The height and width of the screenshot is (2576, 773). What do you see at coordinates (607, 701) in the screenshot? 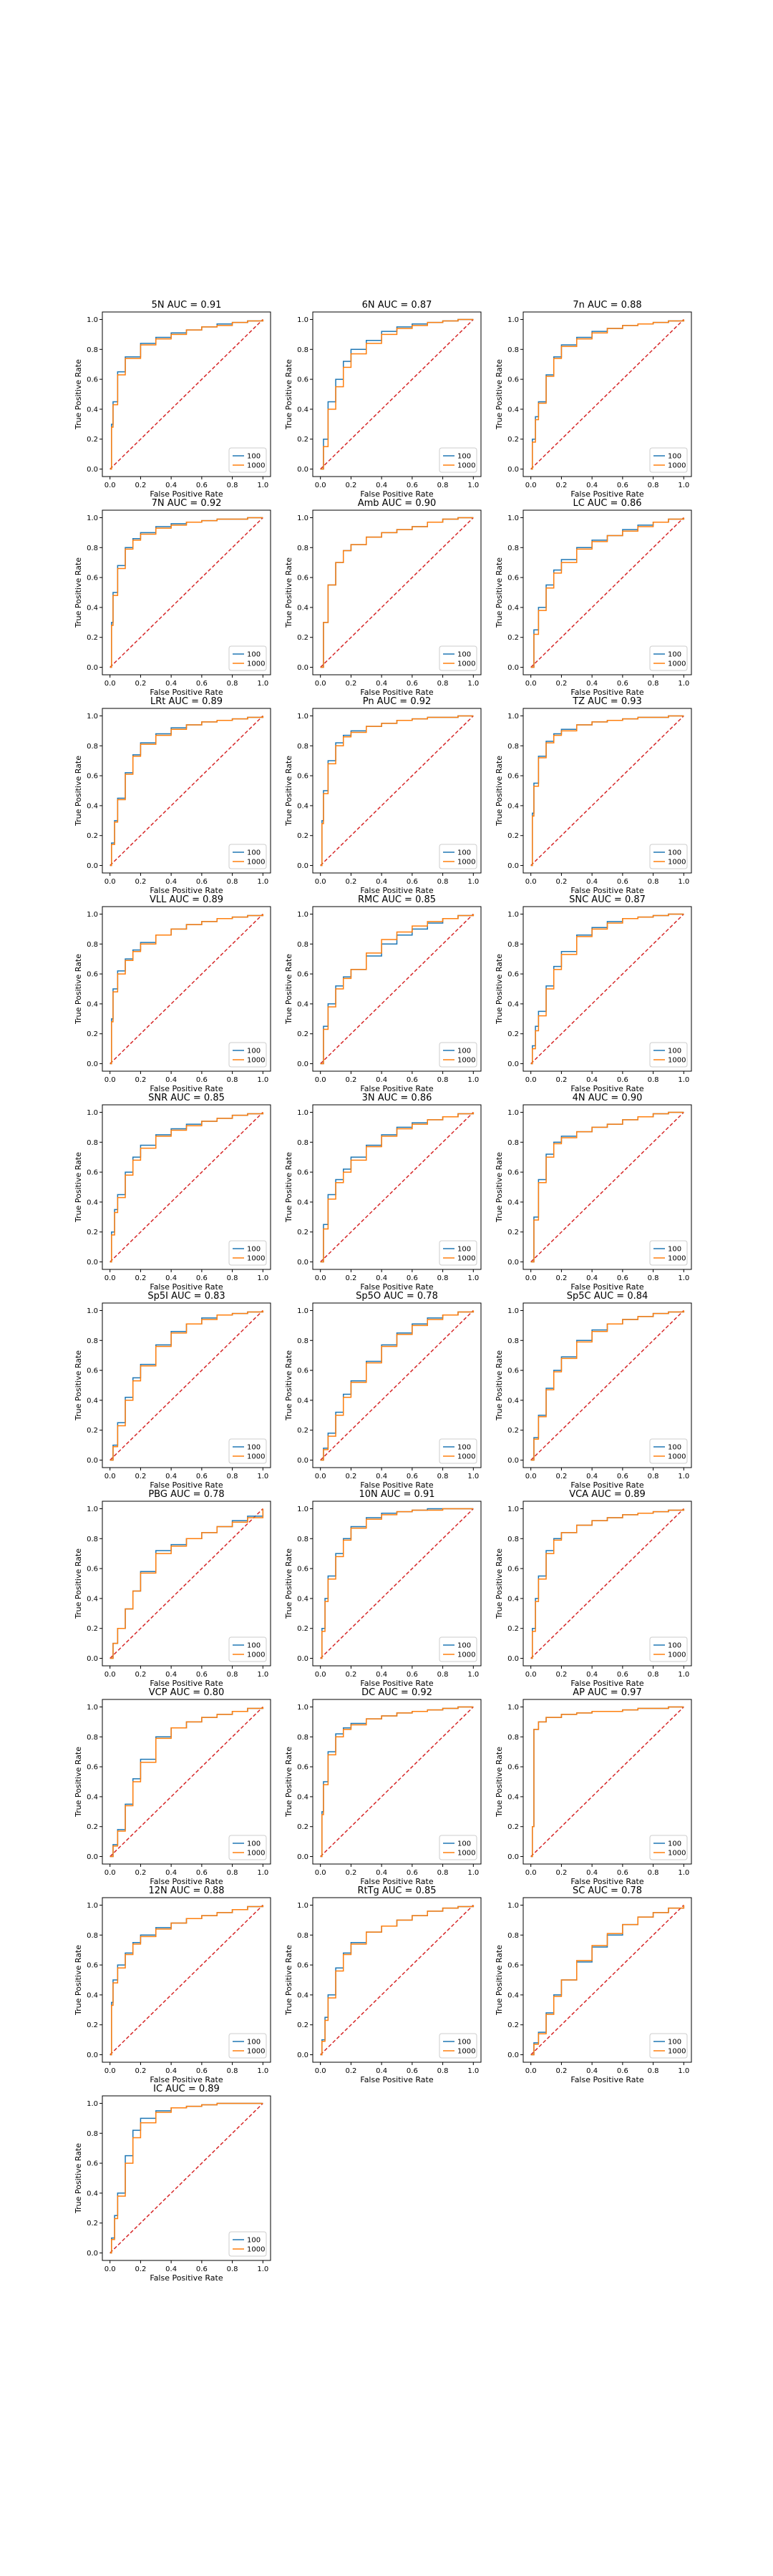
I see `subplot-title: TZ AUC = 0.93` at bounding box center [607, 701].